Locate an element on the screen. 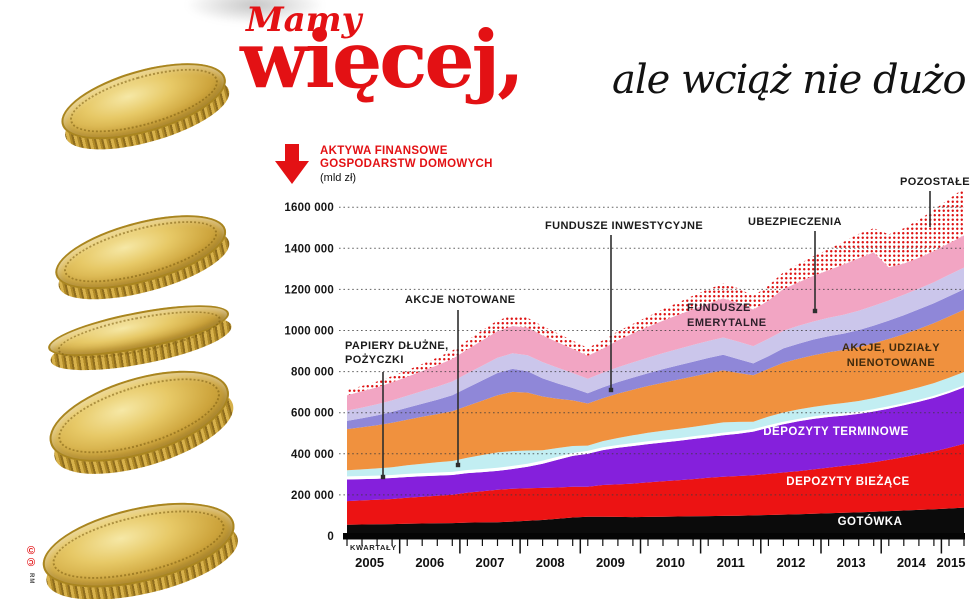  svg-text: POZOSTAŁE is located at coordinates (935, 182).